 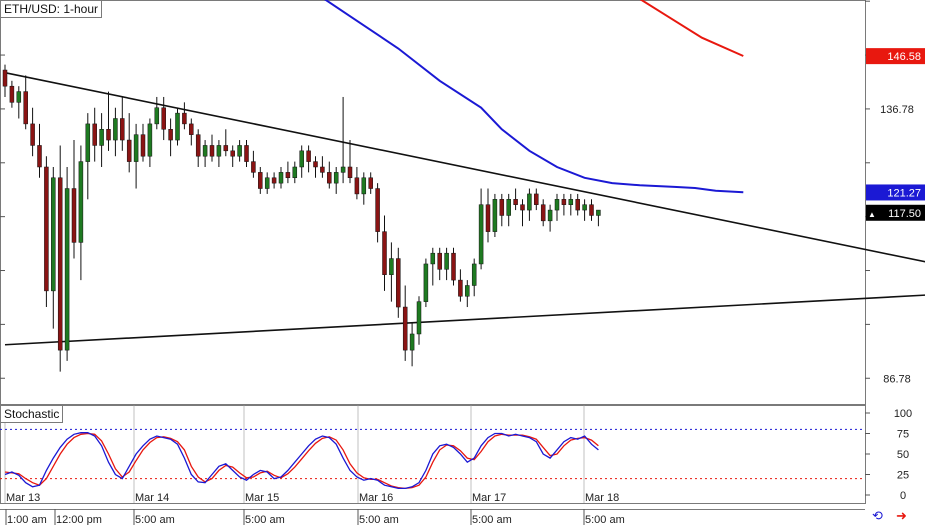 I want to click on stochastic-tick-label: 50, so click(x=903, y=455).